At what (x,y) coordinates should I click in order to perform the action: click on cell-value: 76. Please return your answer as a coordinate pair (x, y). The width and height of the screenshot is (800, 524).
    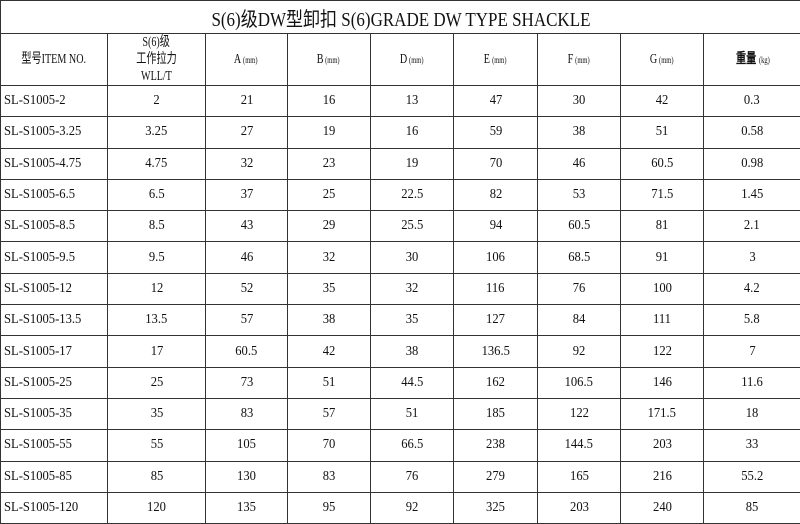
    Looking at the image, I should click on (579, 289).